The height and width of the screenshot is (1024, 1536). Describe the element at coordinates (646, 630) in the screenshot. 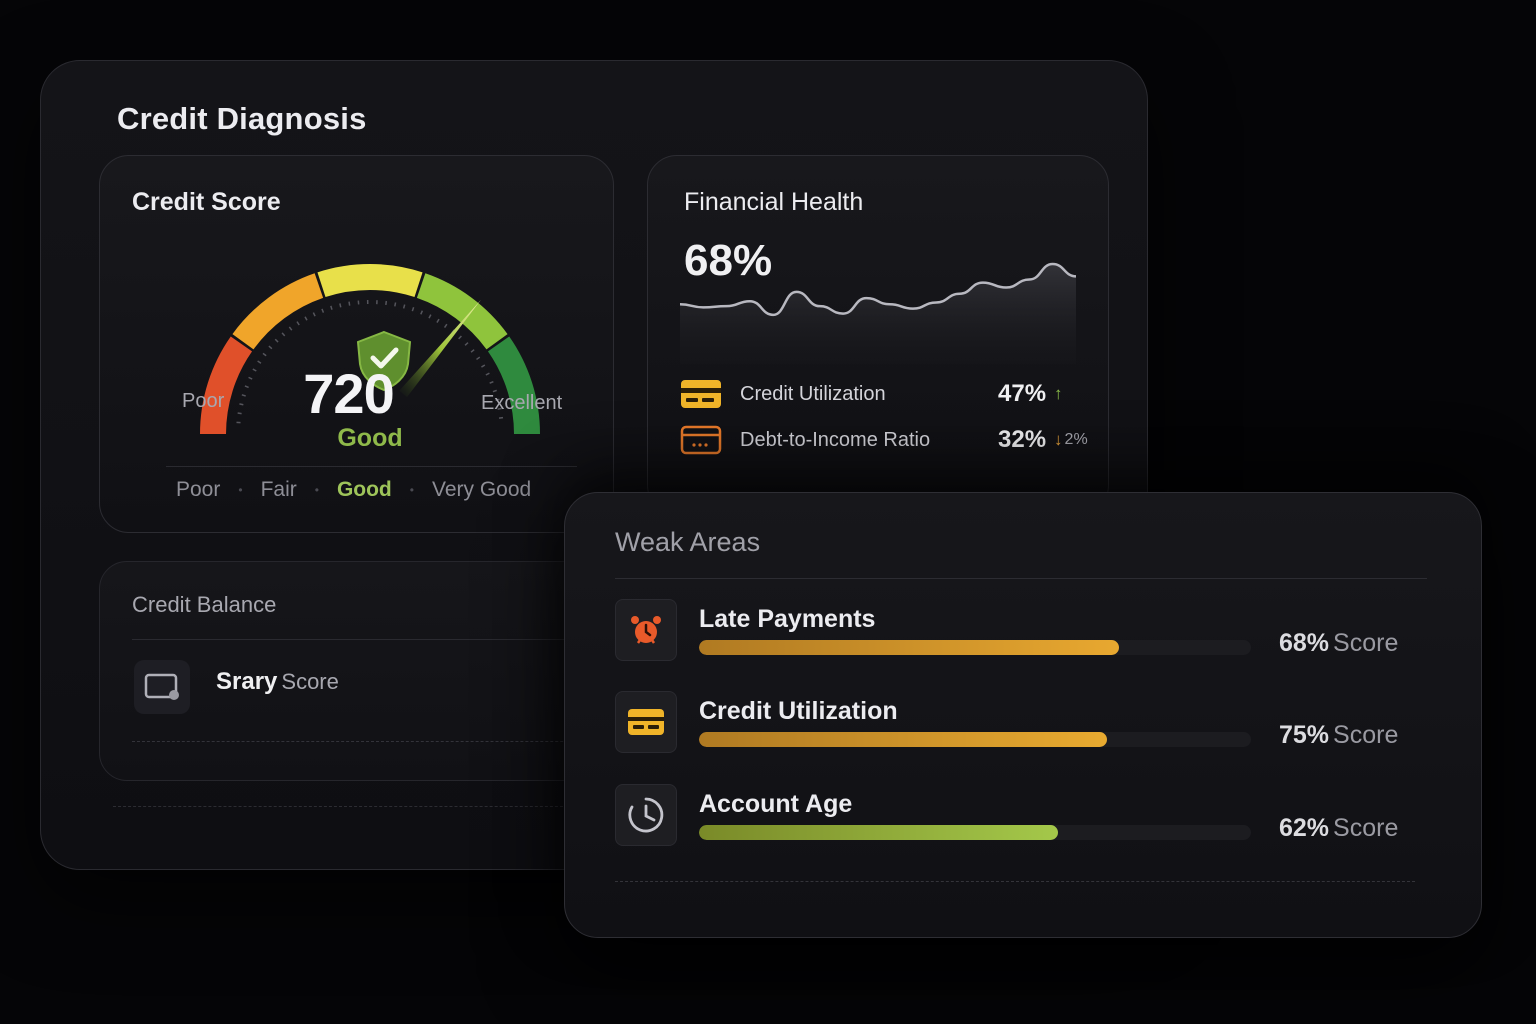

I see `alarm-clock-icon` at that location.